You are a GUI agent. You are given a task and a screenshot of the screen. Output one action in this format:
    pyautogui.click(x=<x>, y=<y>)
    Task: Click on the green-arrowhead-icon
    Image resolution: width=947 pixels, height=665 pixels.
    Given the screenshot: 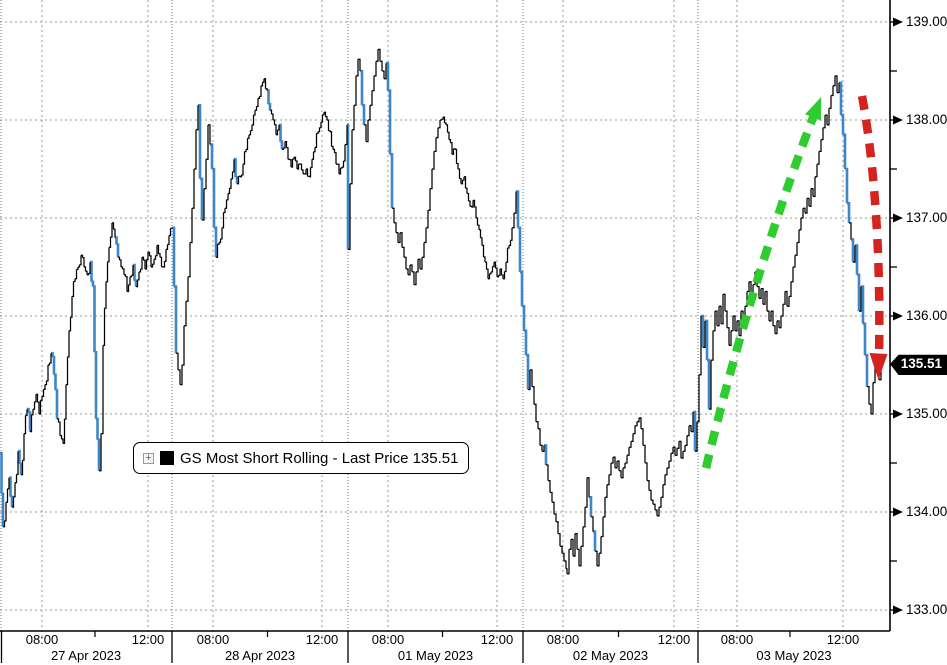 What is the action you would take?
    pyautogui.click(x=813, y=109)
    